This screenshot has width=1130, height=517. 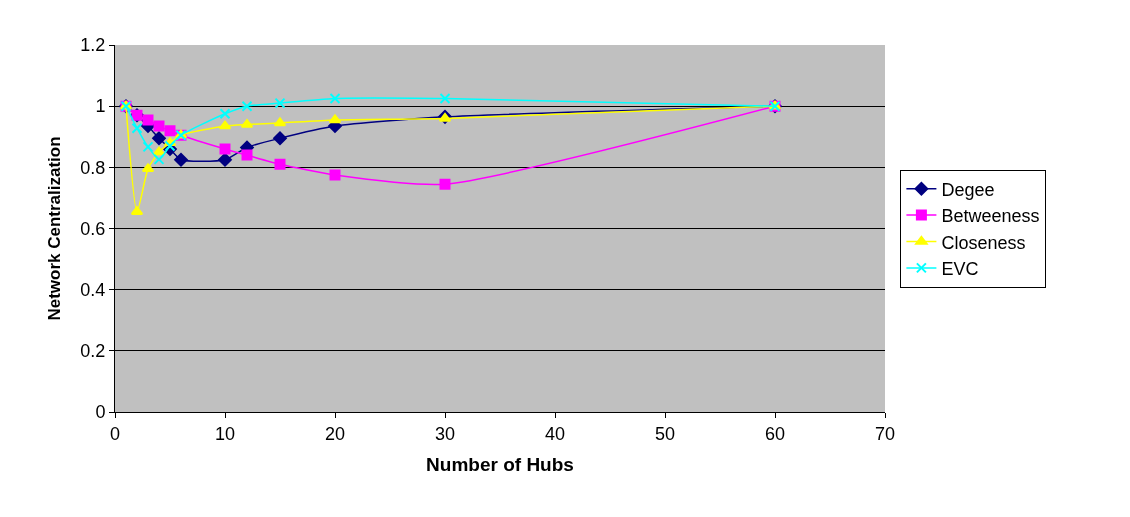 What do you see at coordinates (115, 433) in the screenshot?
I see `x-tick-label: 0` at bounding box center [115, 433].